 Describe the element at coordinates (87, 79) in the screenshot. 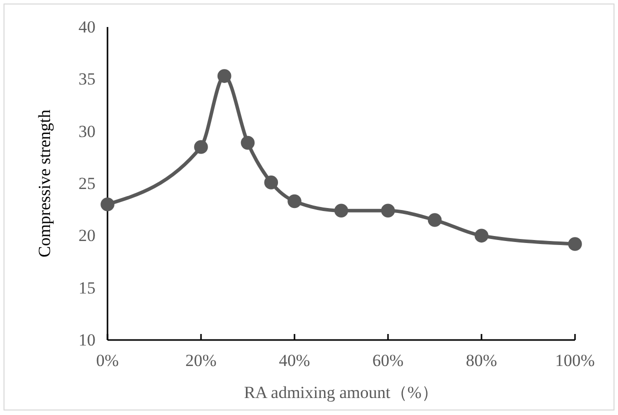

I see `y-tick-label: 35` at that location.